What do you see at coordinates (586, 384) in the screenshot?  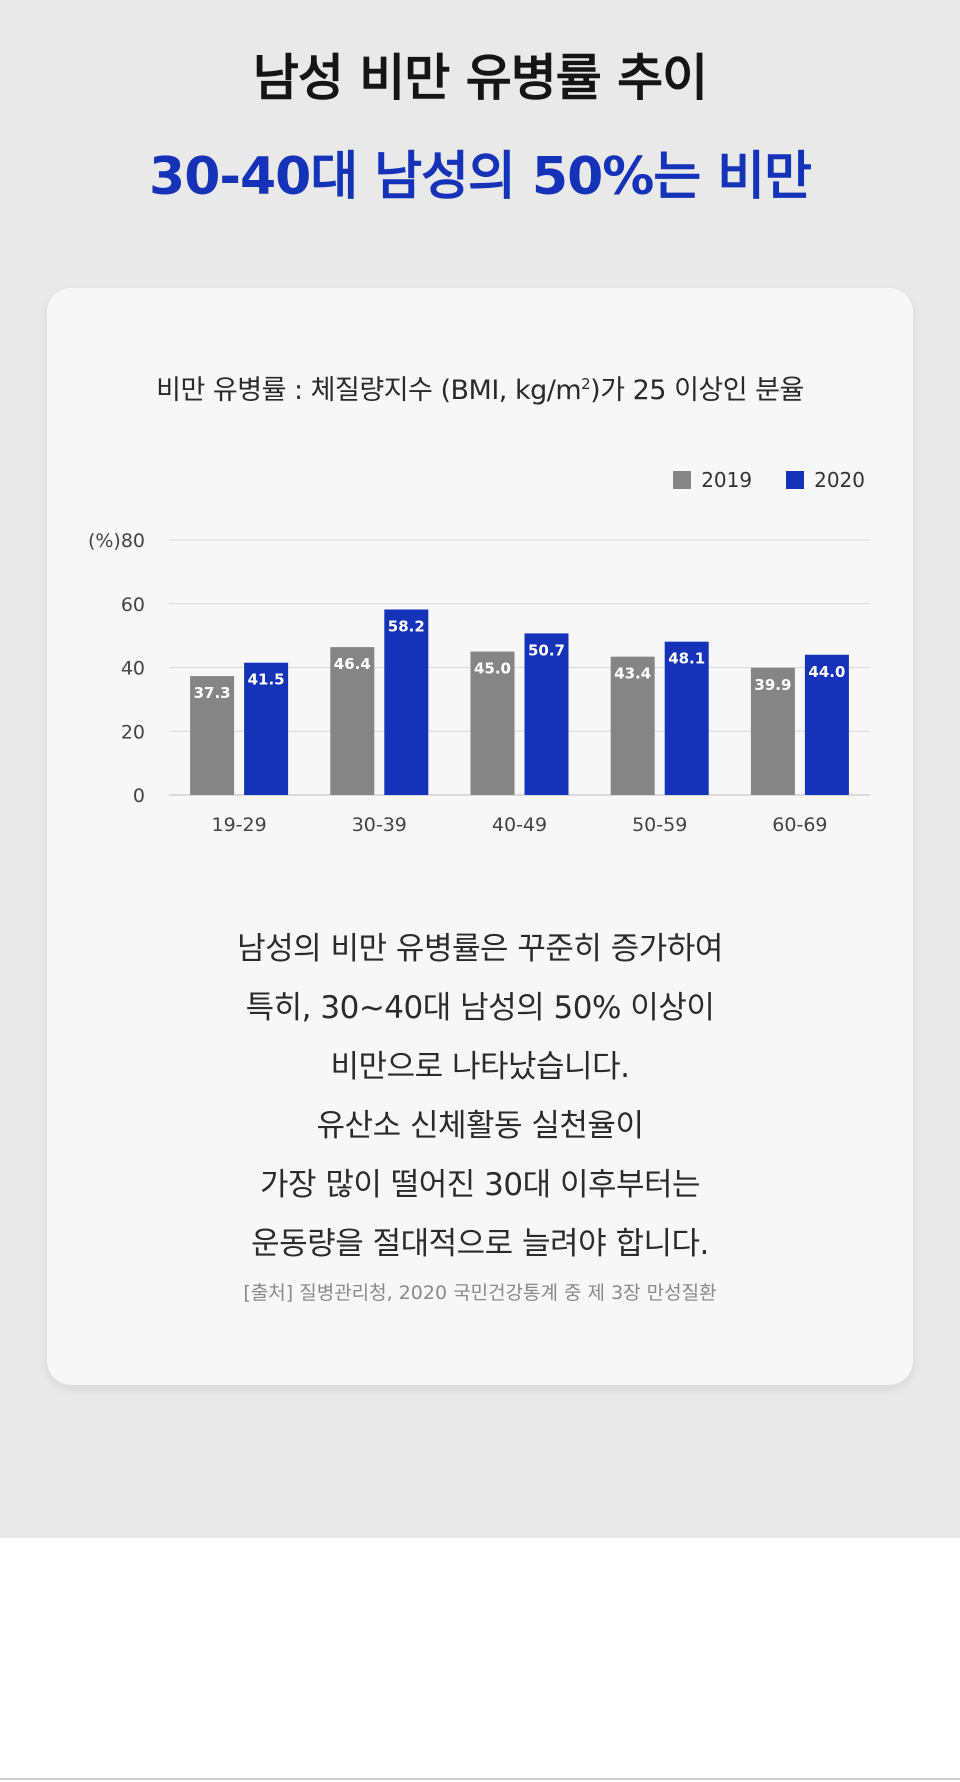 I see `chart-title-sup: 2` at bounding box center [586, 384].